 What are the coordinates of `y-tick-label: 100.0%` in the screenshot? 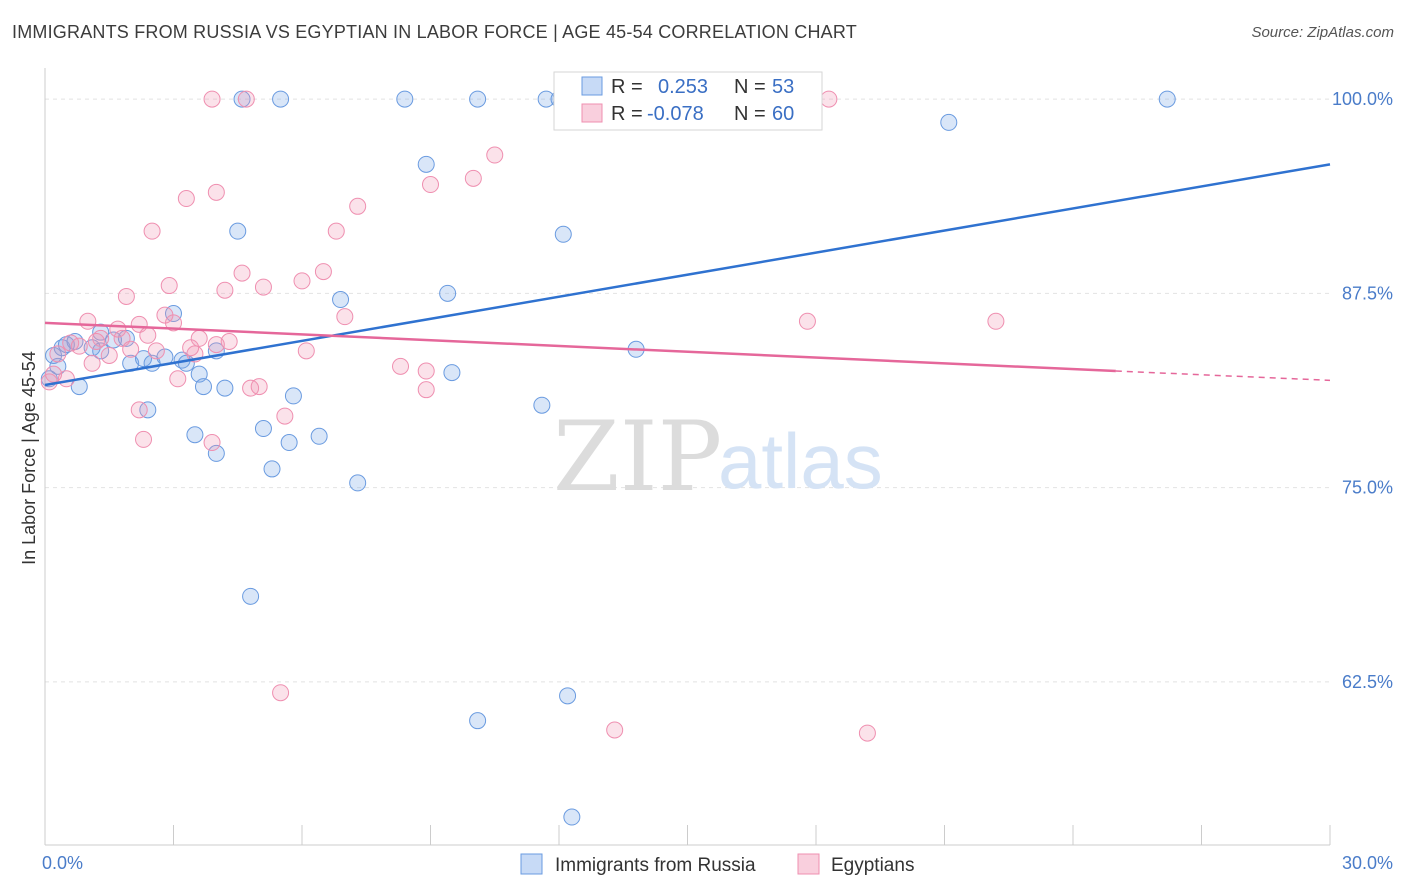 It's located at (1362, 99).